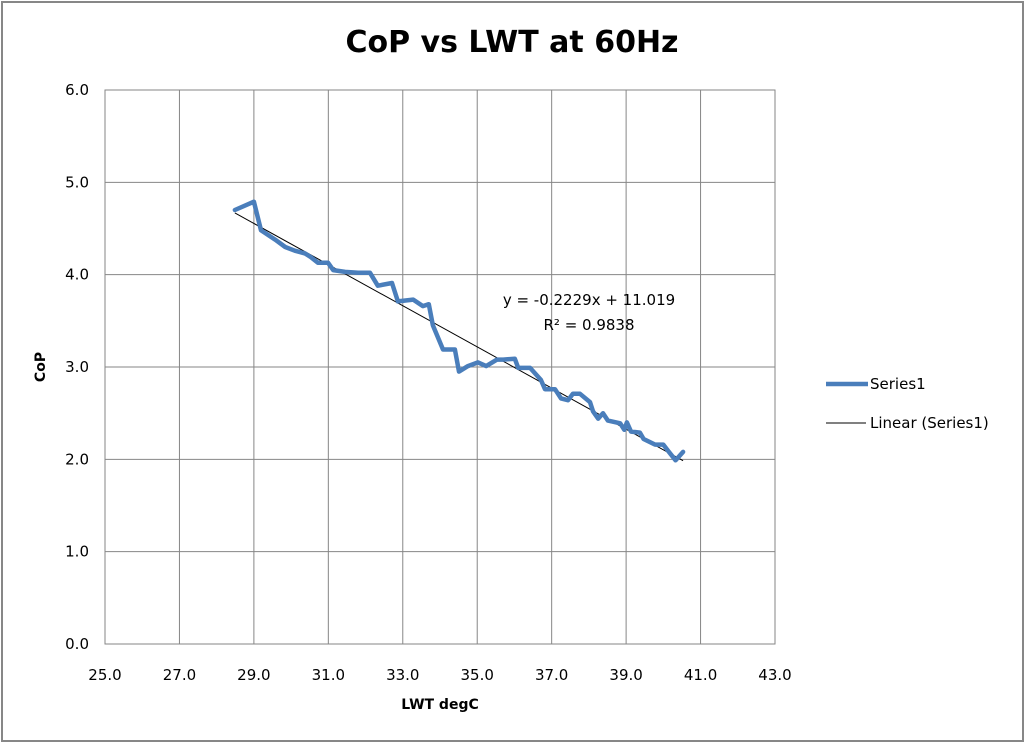 The width and height of the screenshot is (1025, 743). I want to click on y-tick-label: 6.0, so click(77, 90).